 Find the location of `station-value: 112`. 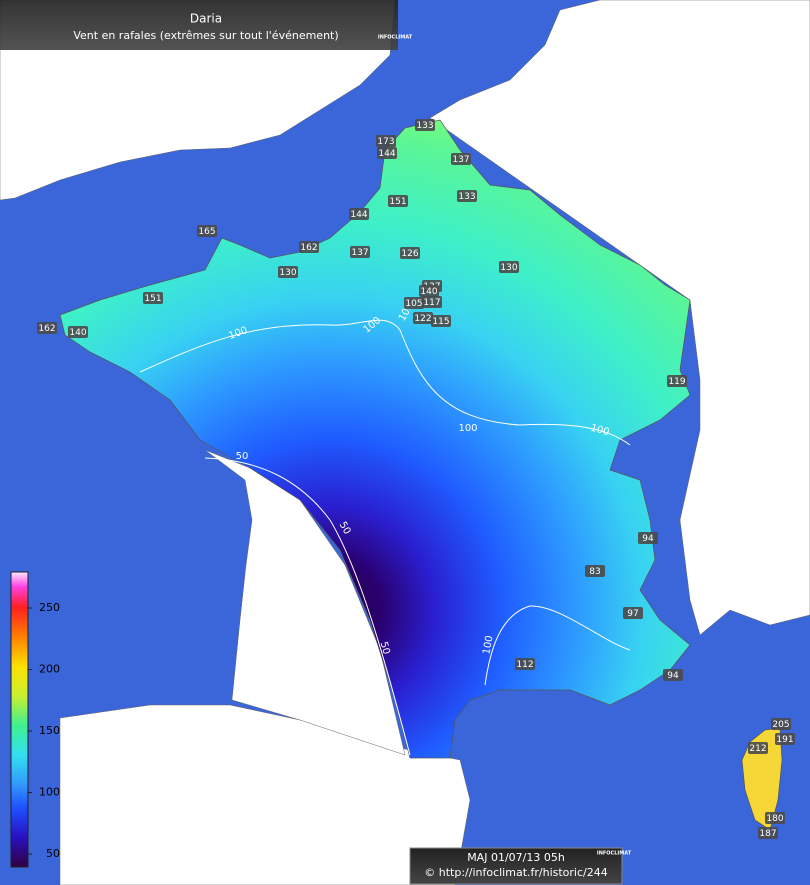

station-value: 112 is located at coordinates (524, 665).